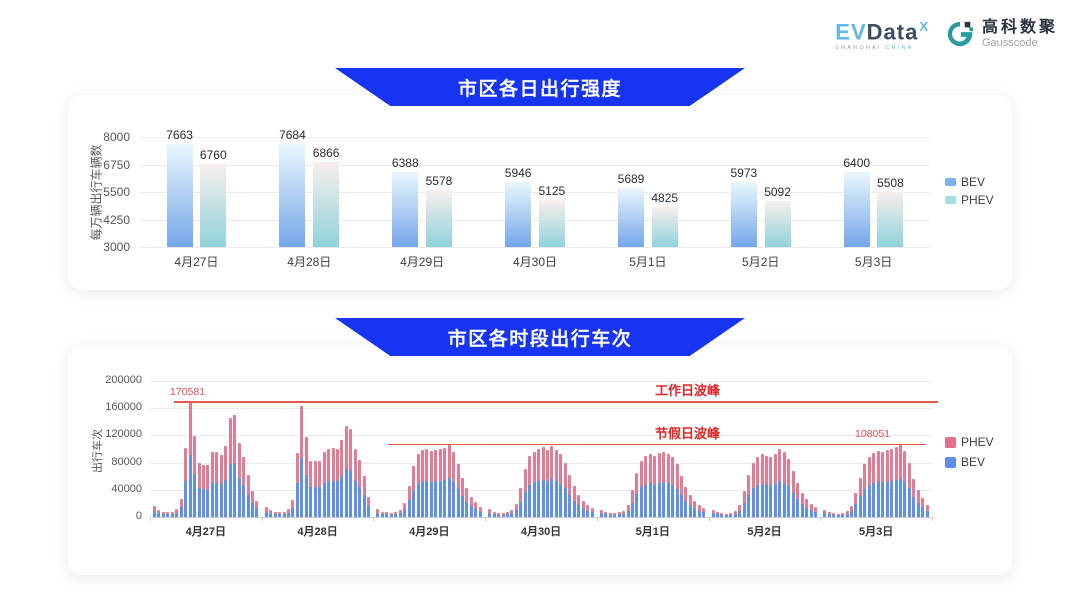 This screenshot has width=1080, height=608. What do you see at coordinates (856, 171) in the screenshot?
I see `bar-column-bev: 6400` at bounding box center [856, 171].